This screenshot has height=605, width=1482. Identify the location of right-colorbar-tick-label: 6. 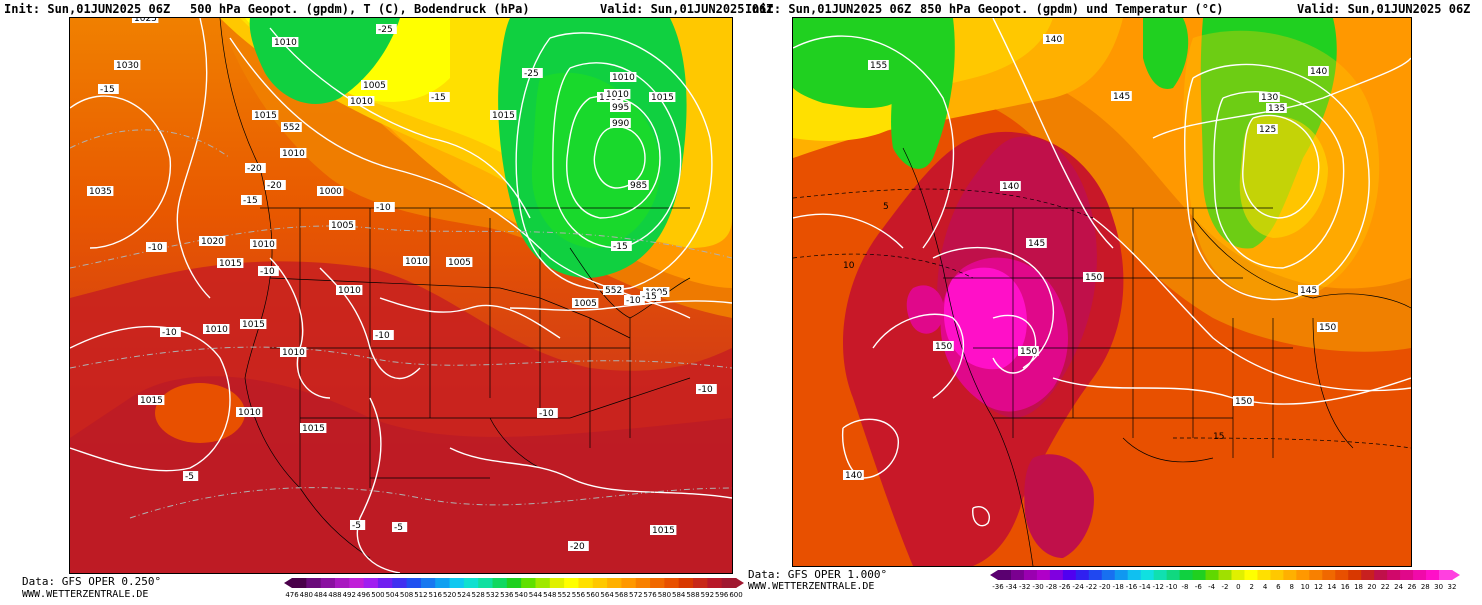
(1278, 587).